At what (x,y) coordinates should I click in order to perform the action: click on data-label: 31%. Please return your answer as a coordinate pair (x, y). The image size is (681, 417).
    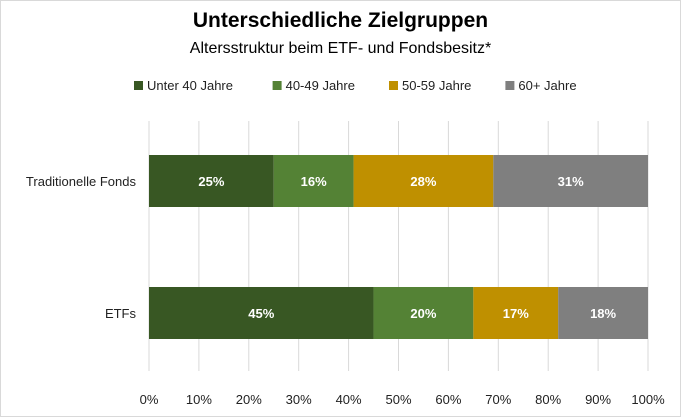
    Looking at the image, I should click on (571, 181).